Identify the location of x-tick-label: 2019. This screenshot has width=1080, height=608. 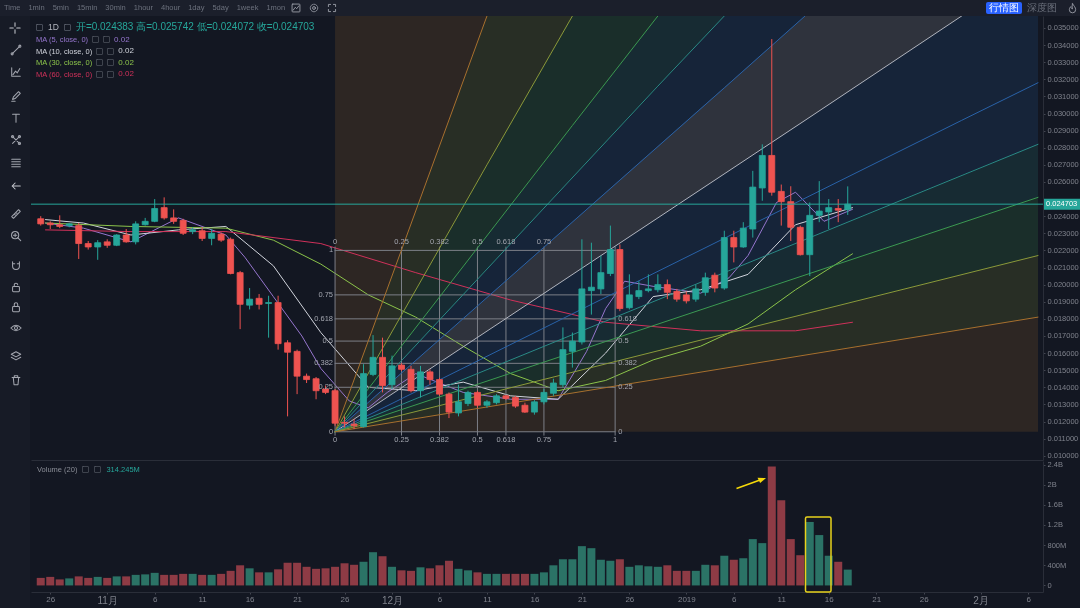
(687, 599).